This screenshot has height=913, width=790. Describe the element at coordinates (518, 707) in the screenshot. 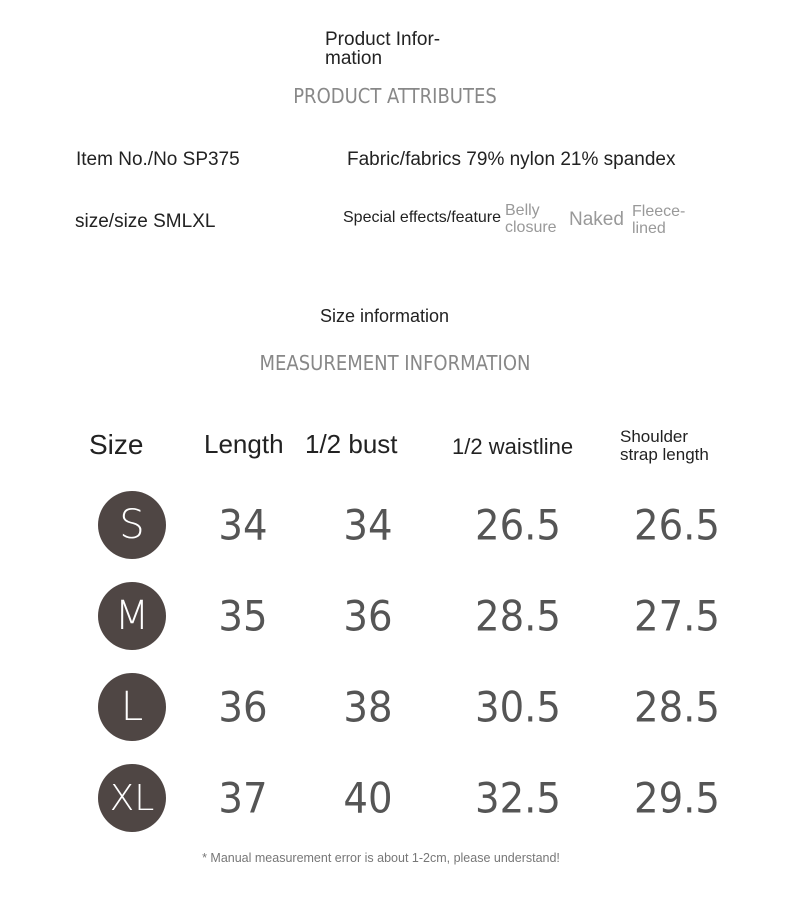

I see `cell-waist: 30.5` at that location.